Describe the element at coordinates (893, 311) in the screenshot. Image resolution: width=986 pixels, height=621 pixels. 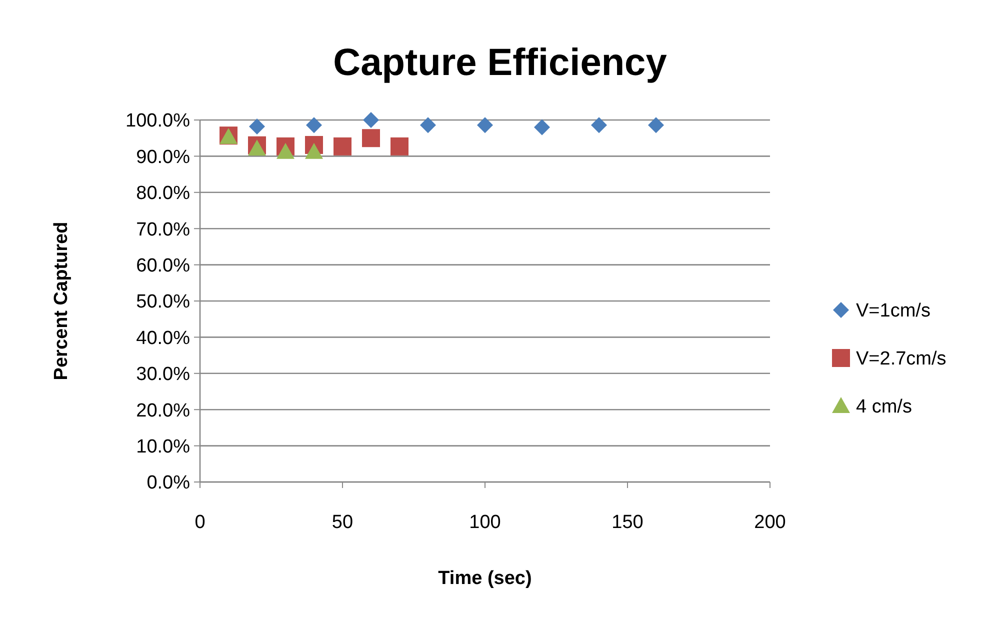
I see `legend-label: V=1cm/s` at that location.